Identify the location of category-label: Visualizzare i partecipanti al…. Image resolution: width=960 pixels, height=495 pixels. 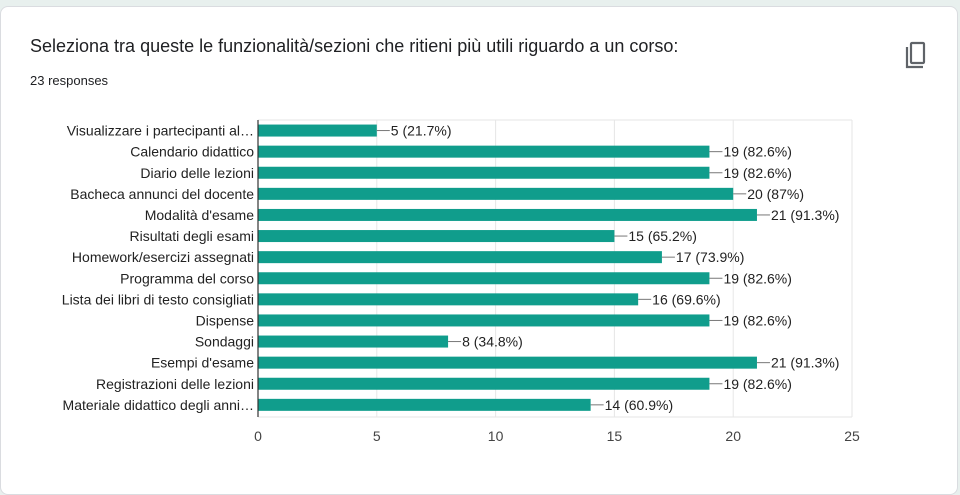
(160, 131).